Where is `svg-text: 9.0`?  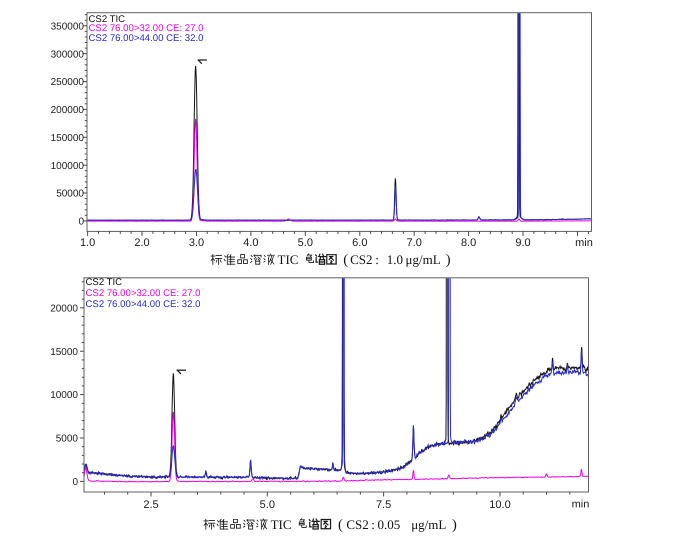 svg-text: 9.0 is located at coordinates (522, 243).